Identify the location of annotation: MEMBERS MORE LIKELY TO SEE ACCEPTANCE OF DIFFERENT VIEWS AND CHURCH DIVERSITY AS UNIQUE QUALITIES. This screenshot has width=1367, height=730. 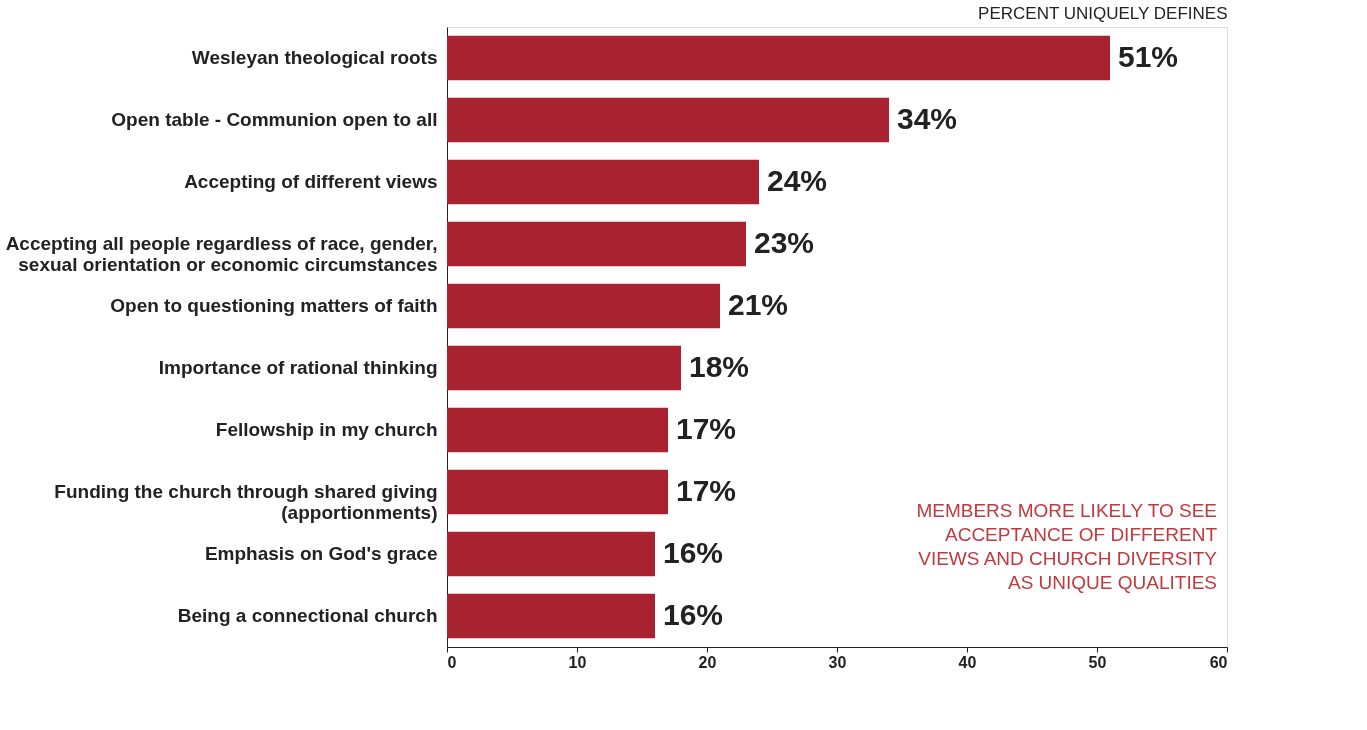
(1067, 546).